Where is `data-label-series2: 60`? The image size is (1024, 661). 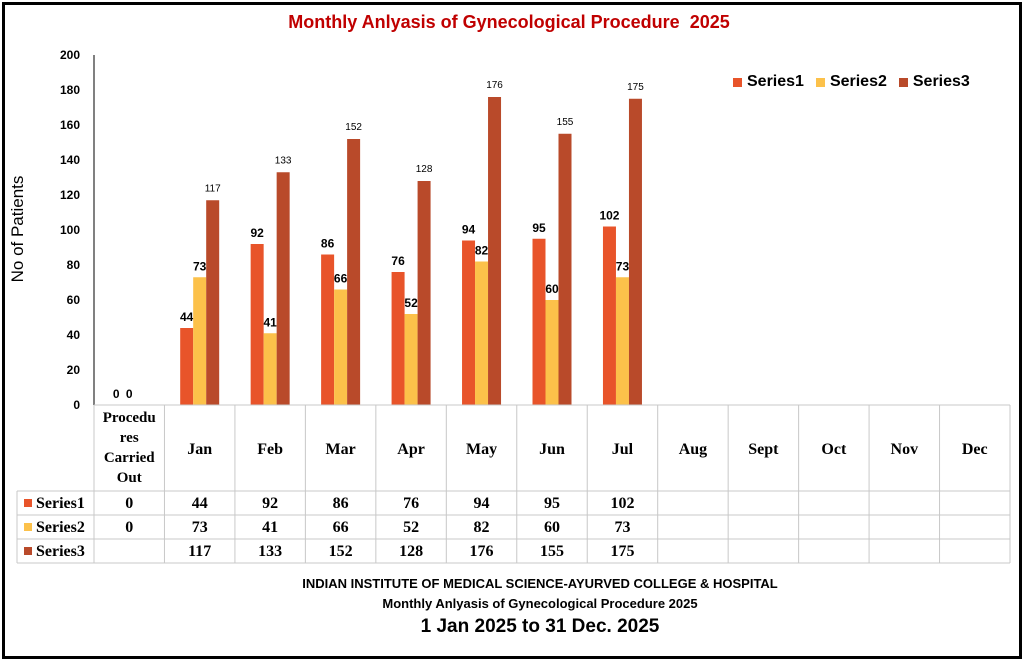 data-label-series2: 60 is located at coordinates (552, 289).